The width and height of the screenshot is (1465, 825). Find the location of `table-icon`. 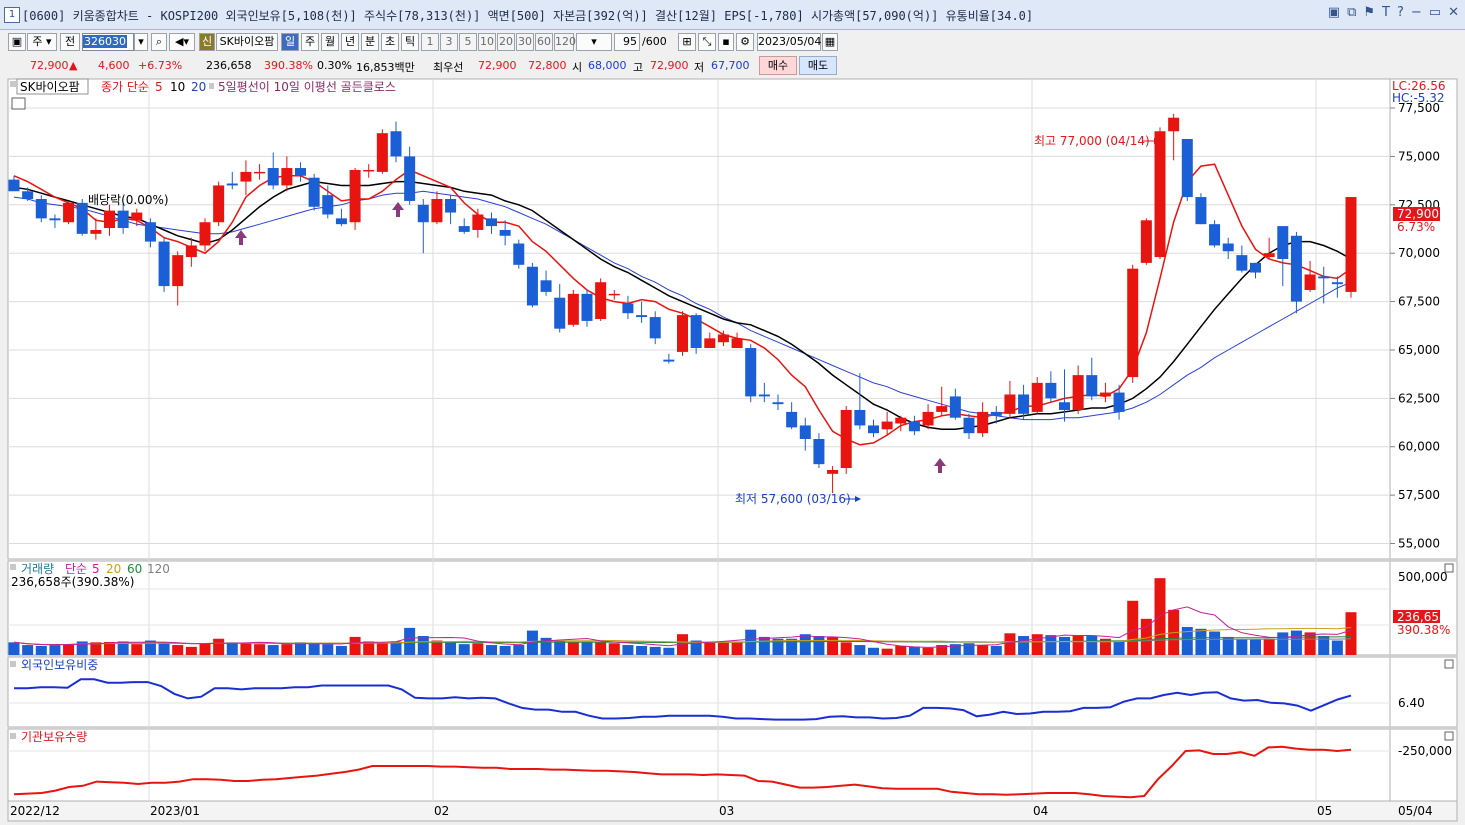

table-icon is located at coordinates (18, 103).